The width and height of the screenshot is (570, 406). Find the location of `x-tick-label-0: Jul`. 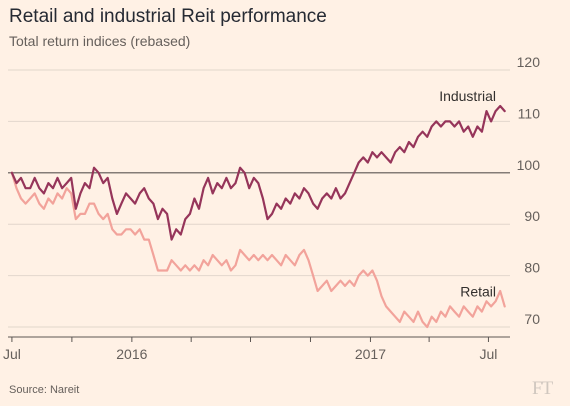

x-tick-label-0: Jul is located at coordinates (12, 354).